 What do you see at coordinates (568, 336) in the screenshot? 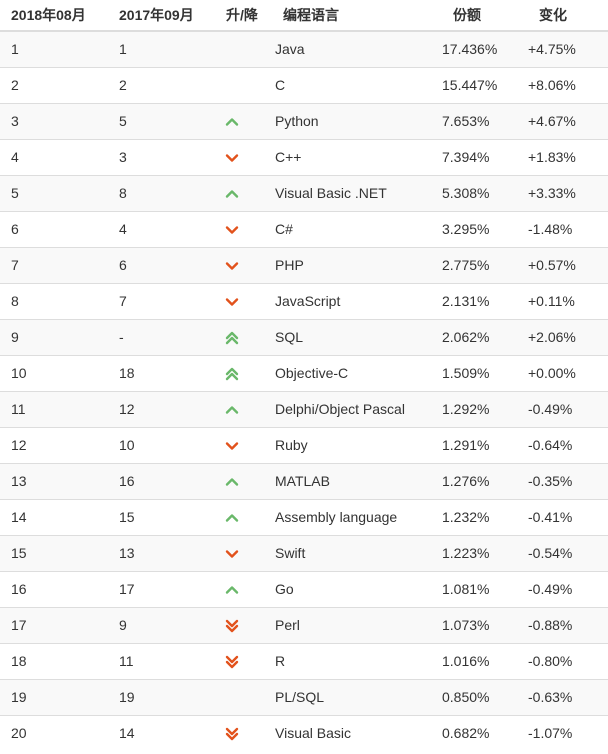
I see `delta-cell: +2.06%` at bounding box center [568, 336].